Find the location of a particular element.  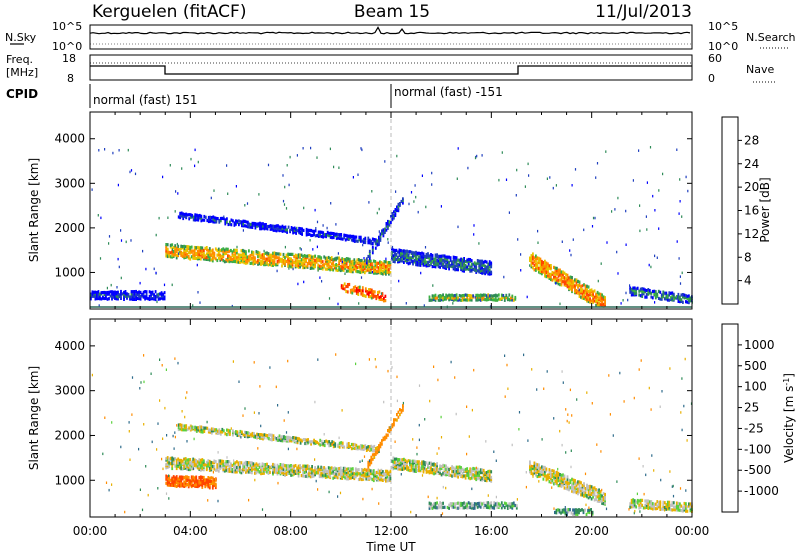

y-tick-label: 4000 is located at coordinates (69, 139).